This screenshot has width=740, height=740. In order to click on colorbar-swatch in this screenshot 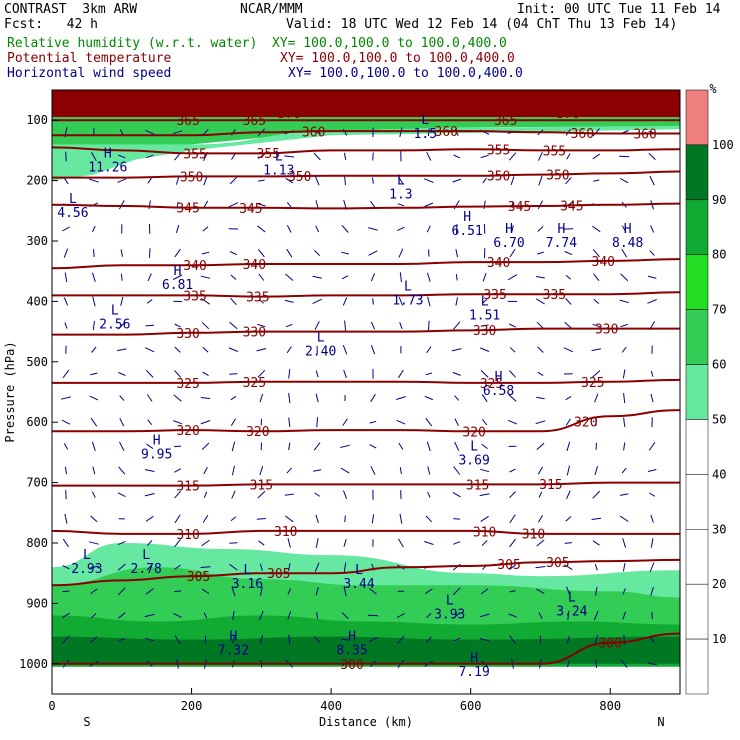, I will do `click(697, 282)`.